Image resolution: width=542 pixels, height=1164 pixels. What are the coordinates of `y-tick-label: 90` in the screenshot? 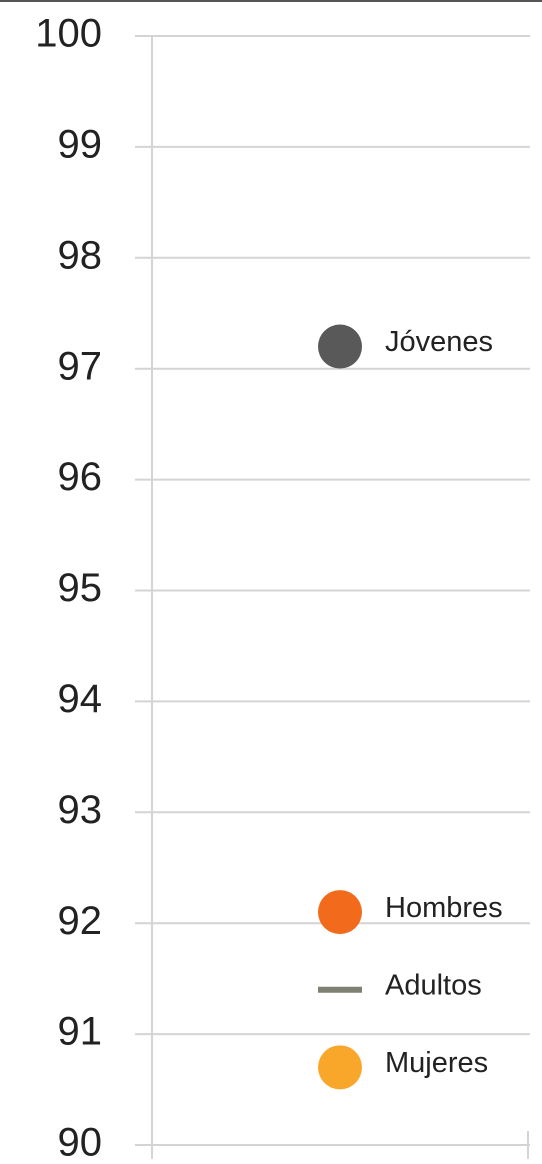 It's located at (80, 1142).